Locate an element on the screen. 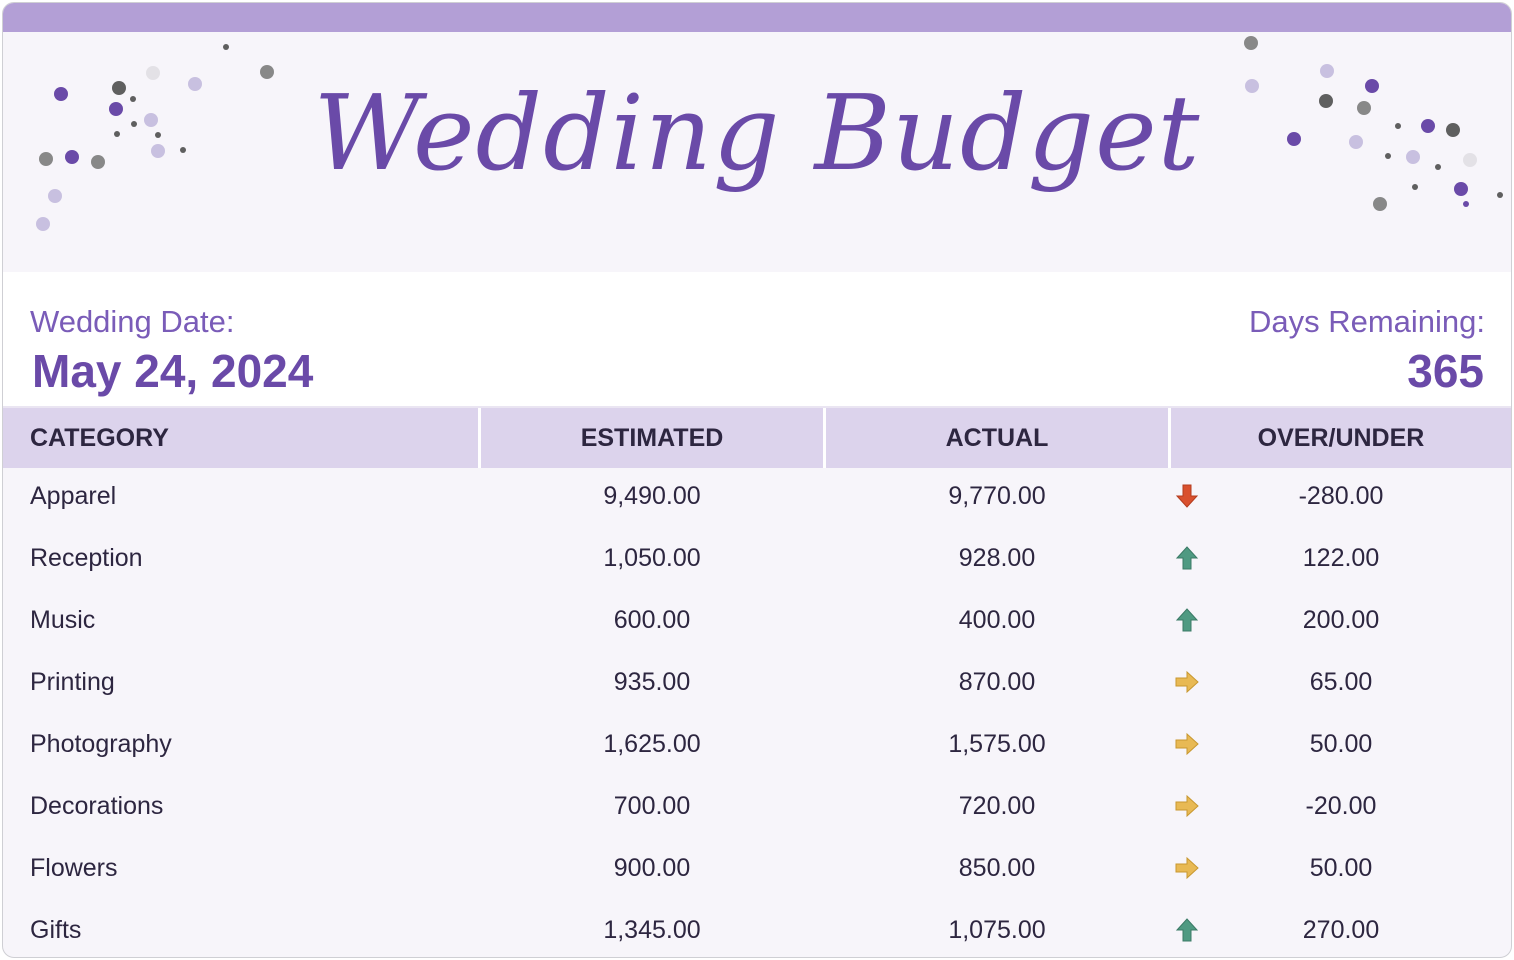  wedding-date-label: Wedding Date: is located at coordinates (132, 321).